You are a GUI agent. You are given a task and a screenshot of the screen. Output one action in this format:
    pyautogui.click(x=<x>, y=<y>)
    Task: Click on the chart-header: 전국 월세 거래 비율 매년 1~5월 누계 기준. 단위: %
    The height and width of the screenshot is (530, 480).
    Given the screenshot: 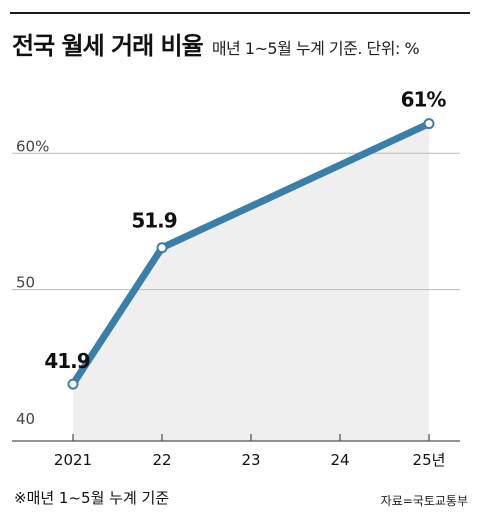 What is the action you would take?
    pyautogui.click(x=216, y=43)
    